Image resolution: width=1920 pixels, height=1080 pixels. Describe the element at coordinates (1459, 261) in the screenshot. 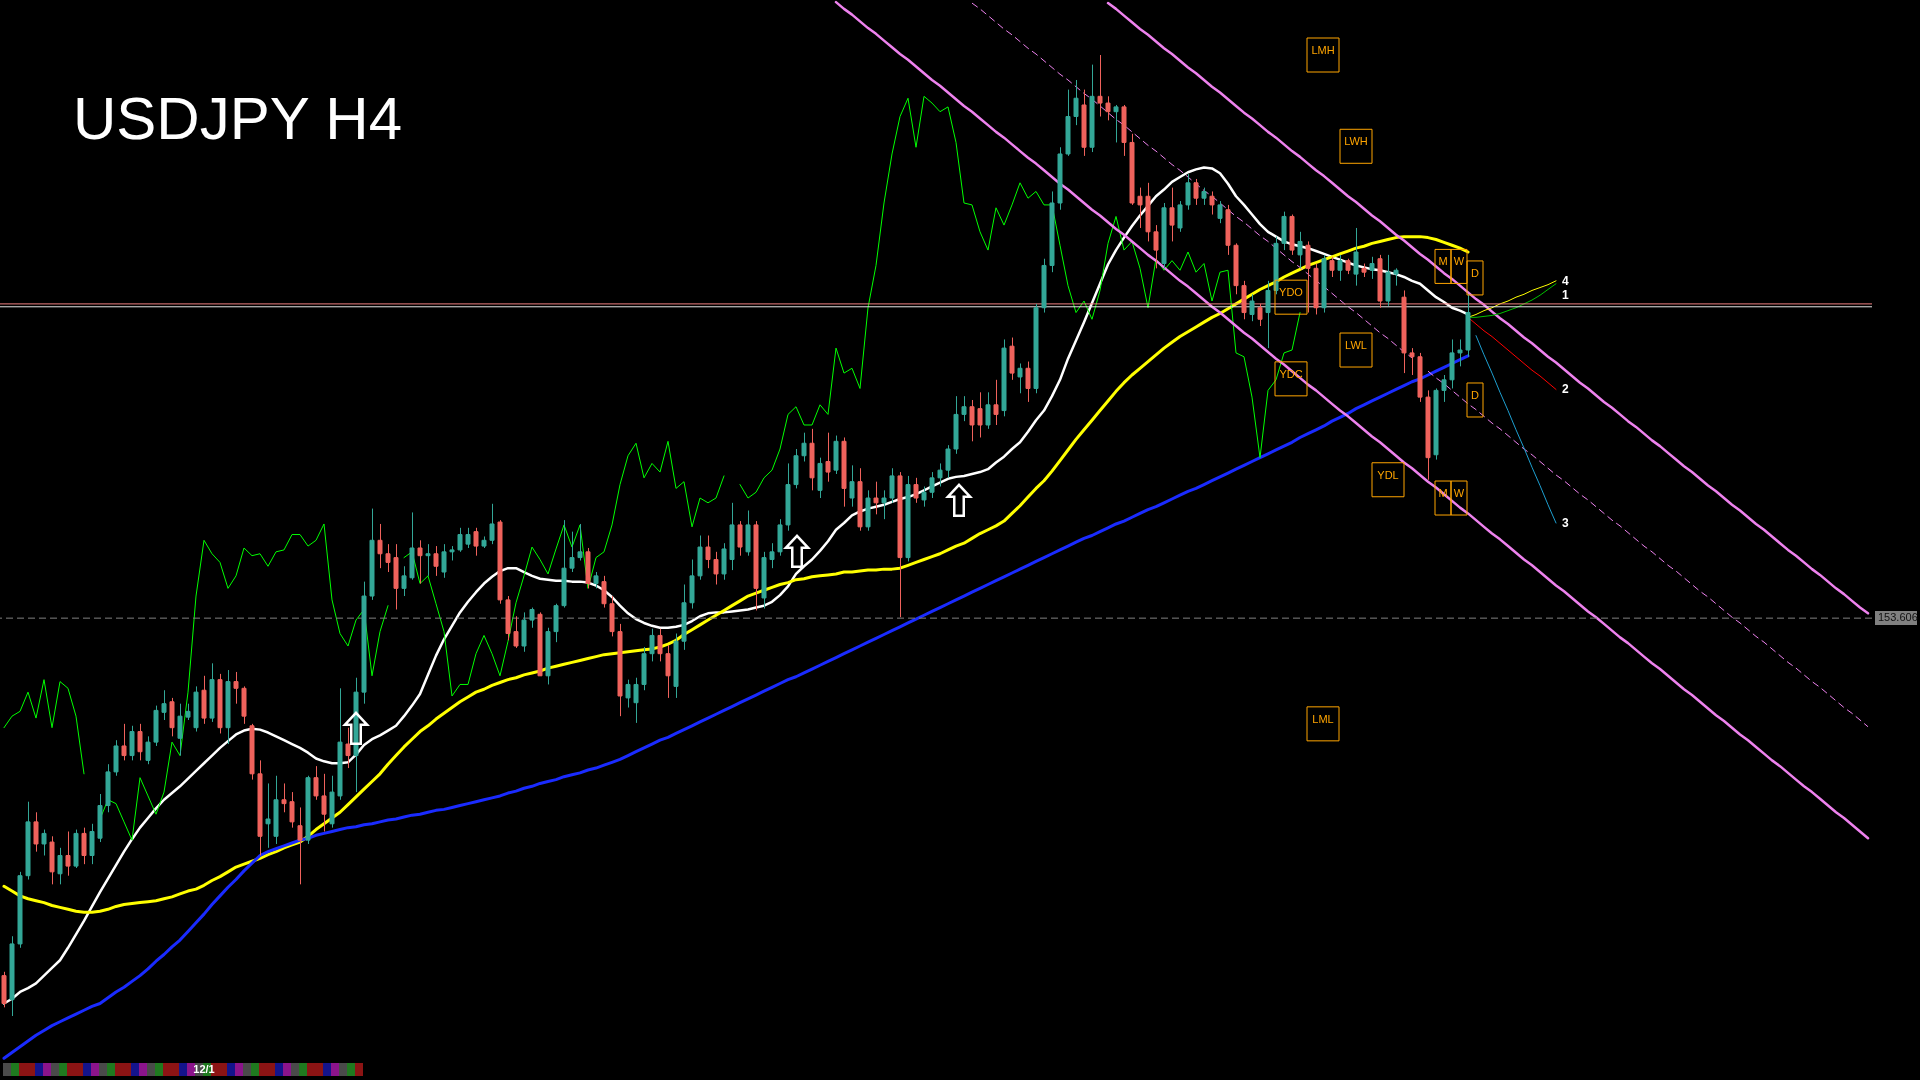

I see `annotation: W` at that location.